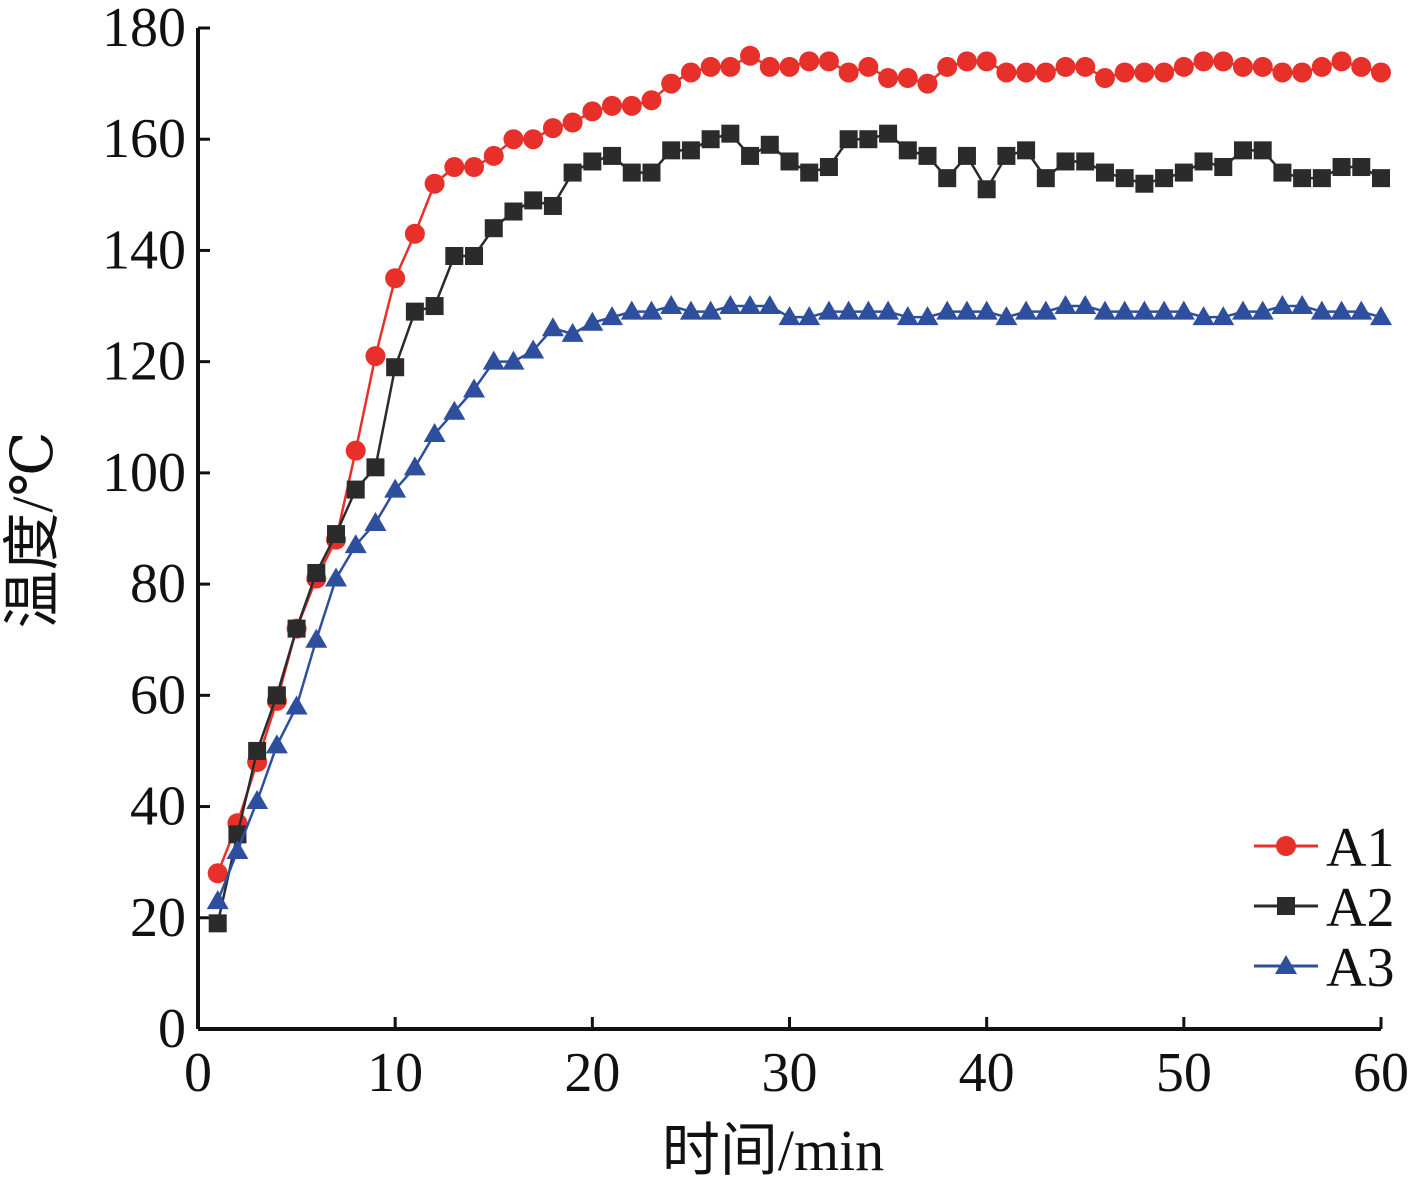  I want to click on x-tick-label: 20, so click(592, 1073).